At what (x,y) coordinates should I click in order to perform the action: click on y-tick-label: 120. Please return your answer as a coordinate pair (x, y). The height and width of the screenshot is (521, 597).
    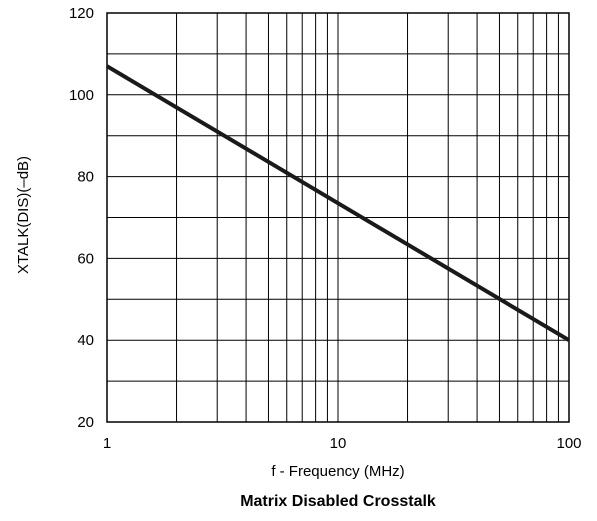
    Looking at the image, I should click on (81, 13).